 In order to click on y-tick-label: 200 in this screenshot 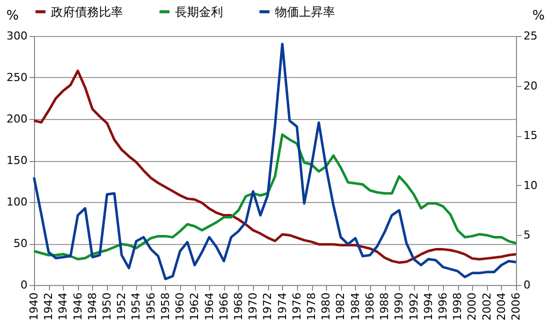, I will do `click(17, 119)`.